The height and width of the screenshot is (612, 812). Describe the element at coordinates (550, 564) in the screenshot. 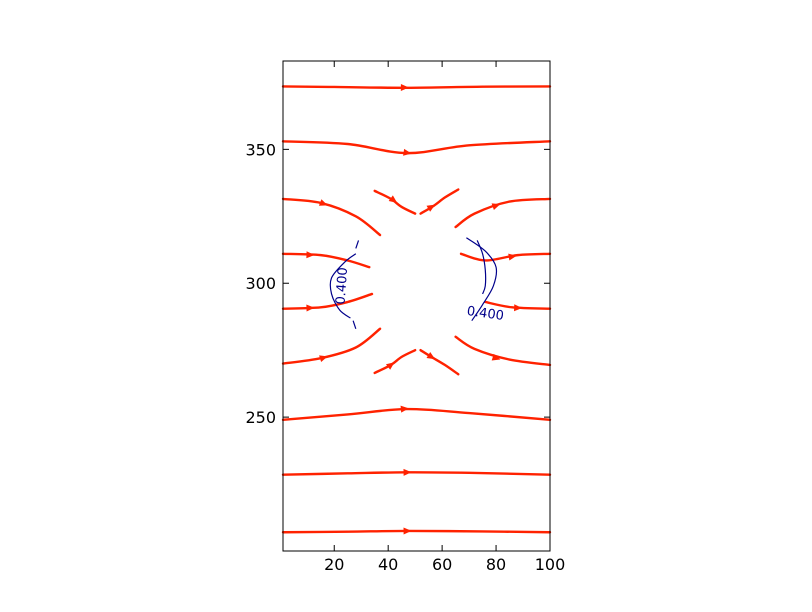

I see `x-tick-label: 100` at that location.